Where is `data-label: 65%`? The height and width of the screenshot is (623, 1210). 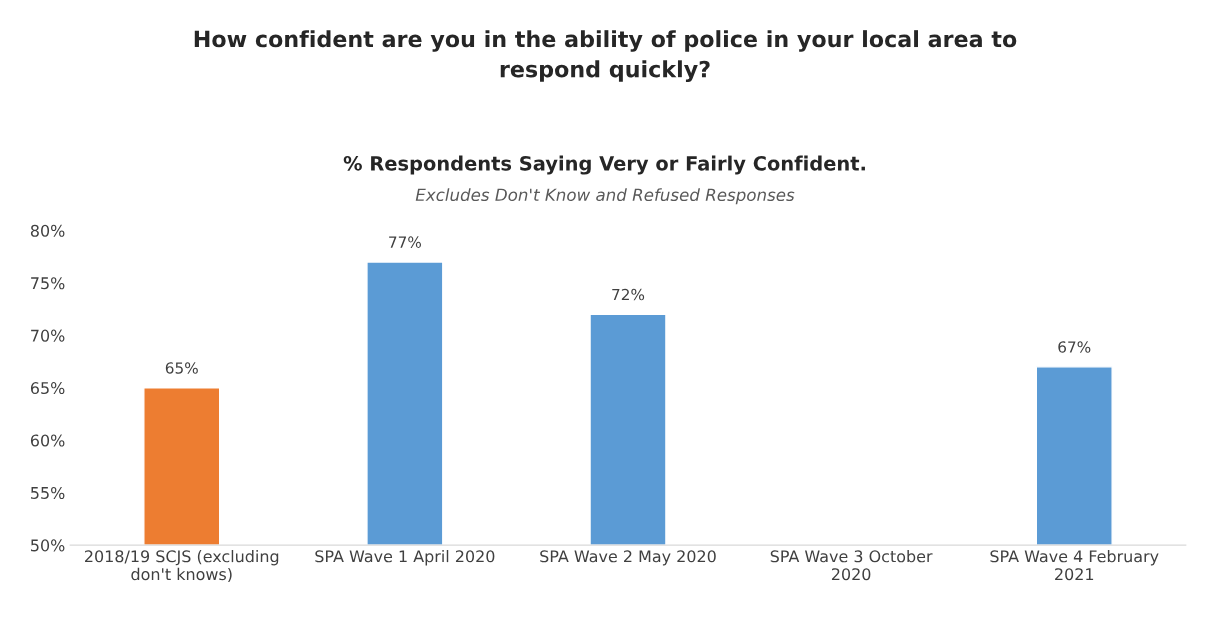 data-label: 65% is located at coordinates (181, 368).